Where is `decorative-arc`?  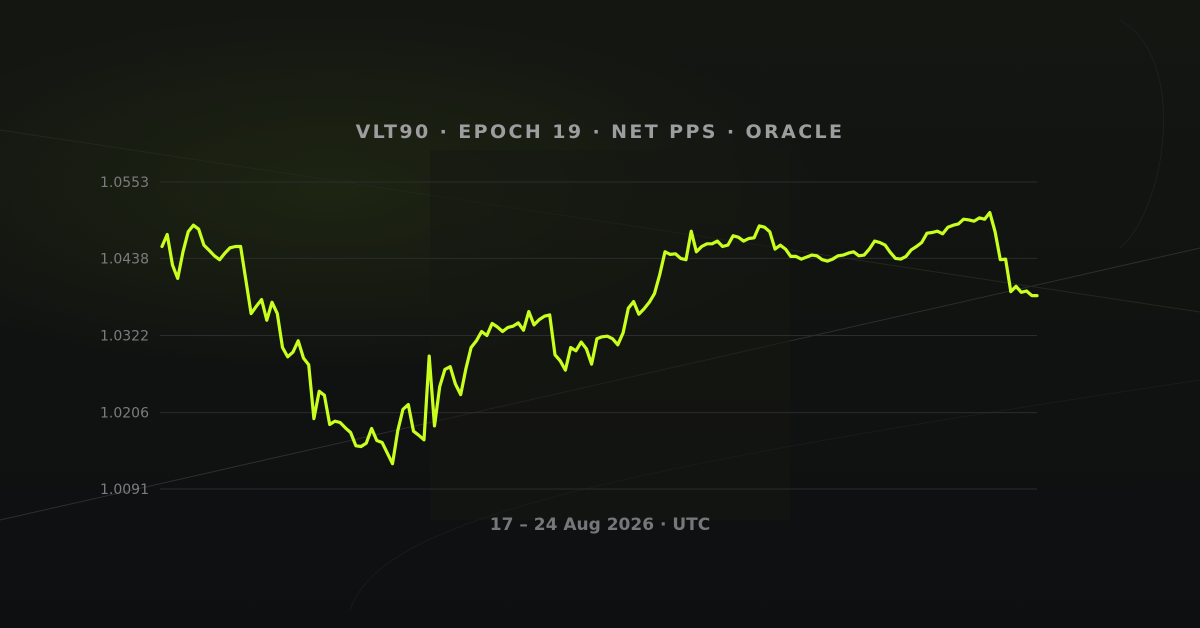
decorative-arc is located at coordinates (1142, 134).